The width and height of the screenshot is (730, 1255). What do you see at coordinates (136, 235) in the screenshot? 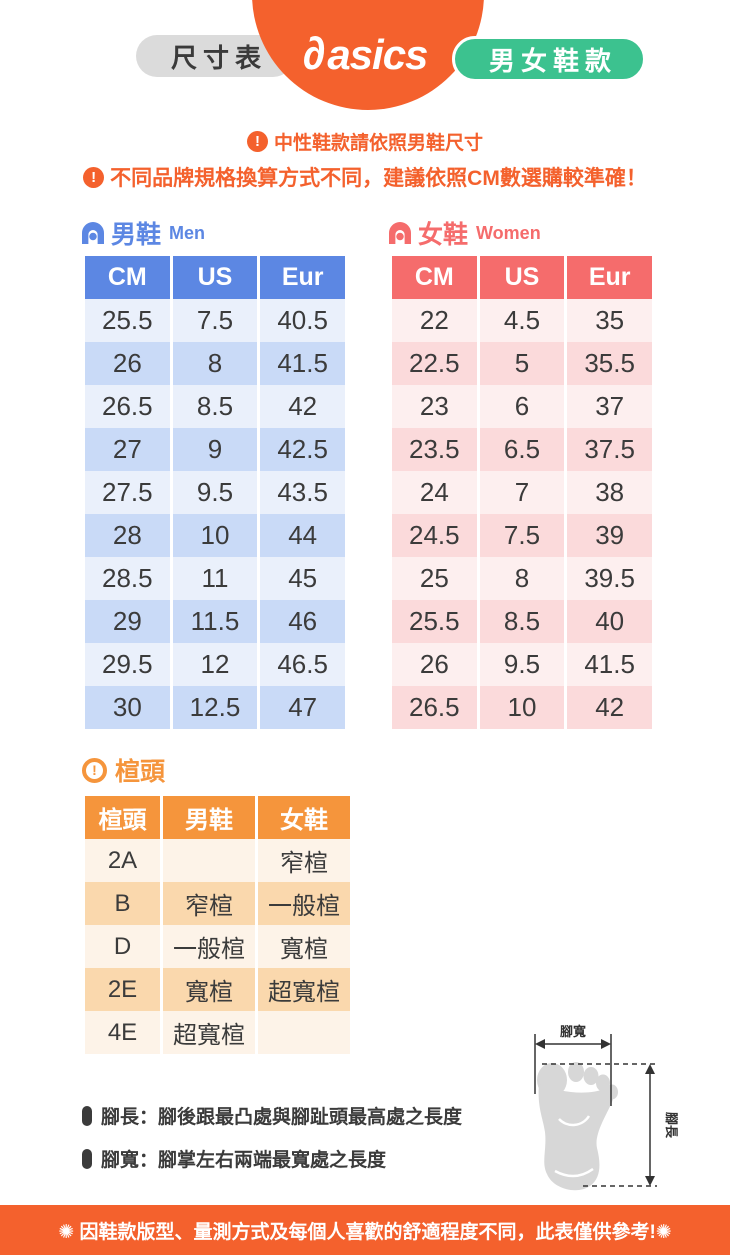
I see `men-title-zh: 男鞋` at bounding box center [136, 235].